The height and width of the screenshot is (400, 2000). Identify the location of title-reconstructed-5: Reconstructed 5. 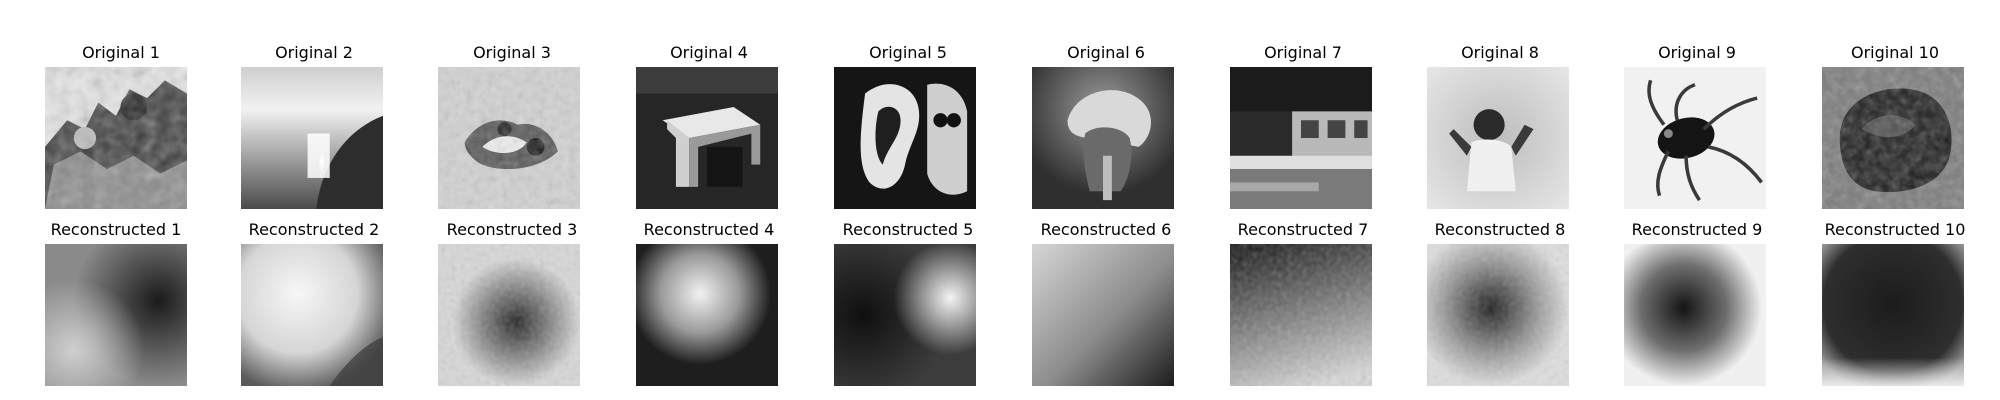
(908, 229).